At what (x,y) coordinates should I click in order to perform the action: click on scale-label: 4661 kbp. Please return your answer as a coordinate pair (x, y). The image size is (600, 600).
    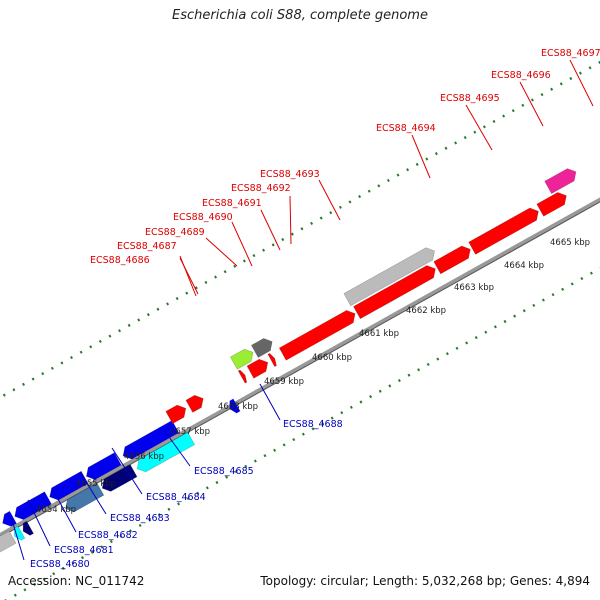
    Looking at the image, I should click on (379, 334).